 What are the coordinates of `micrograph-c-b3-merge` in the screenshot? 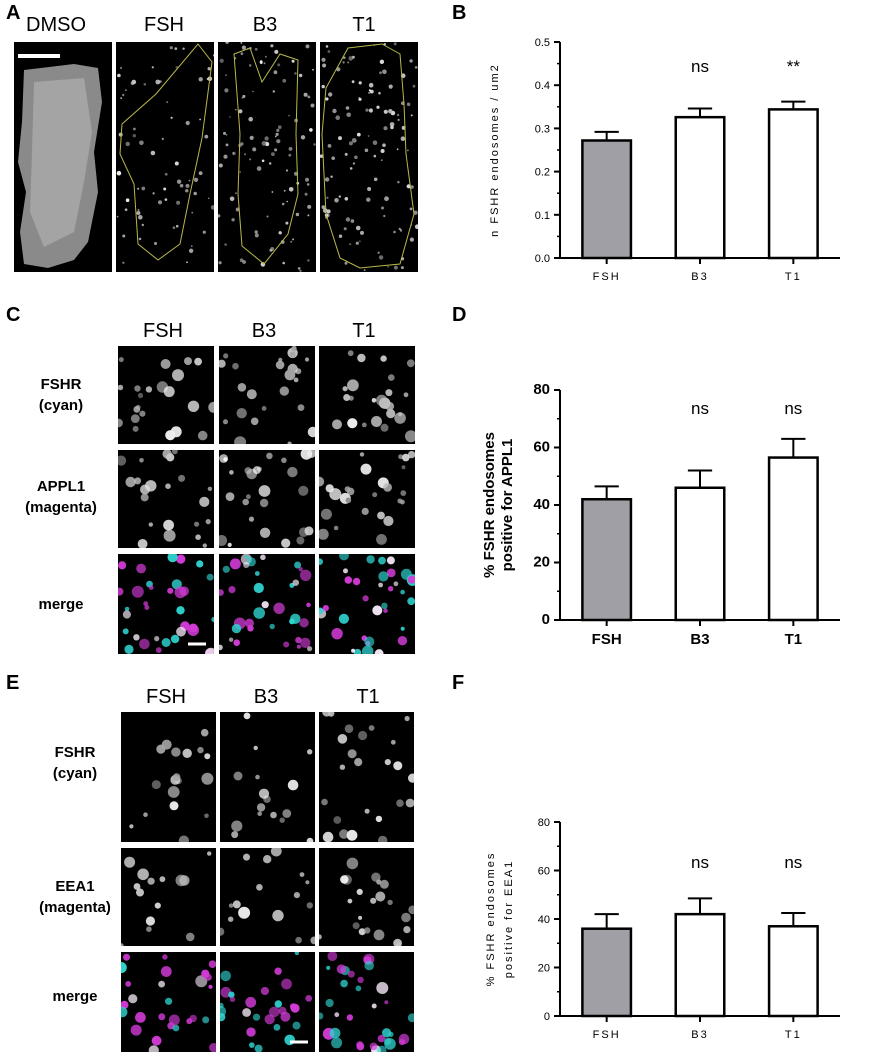 It's located at (267, 604).